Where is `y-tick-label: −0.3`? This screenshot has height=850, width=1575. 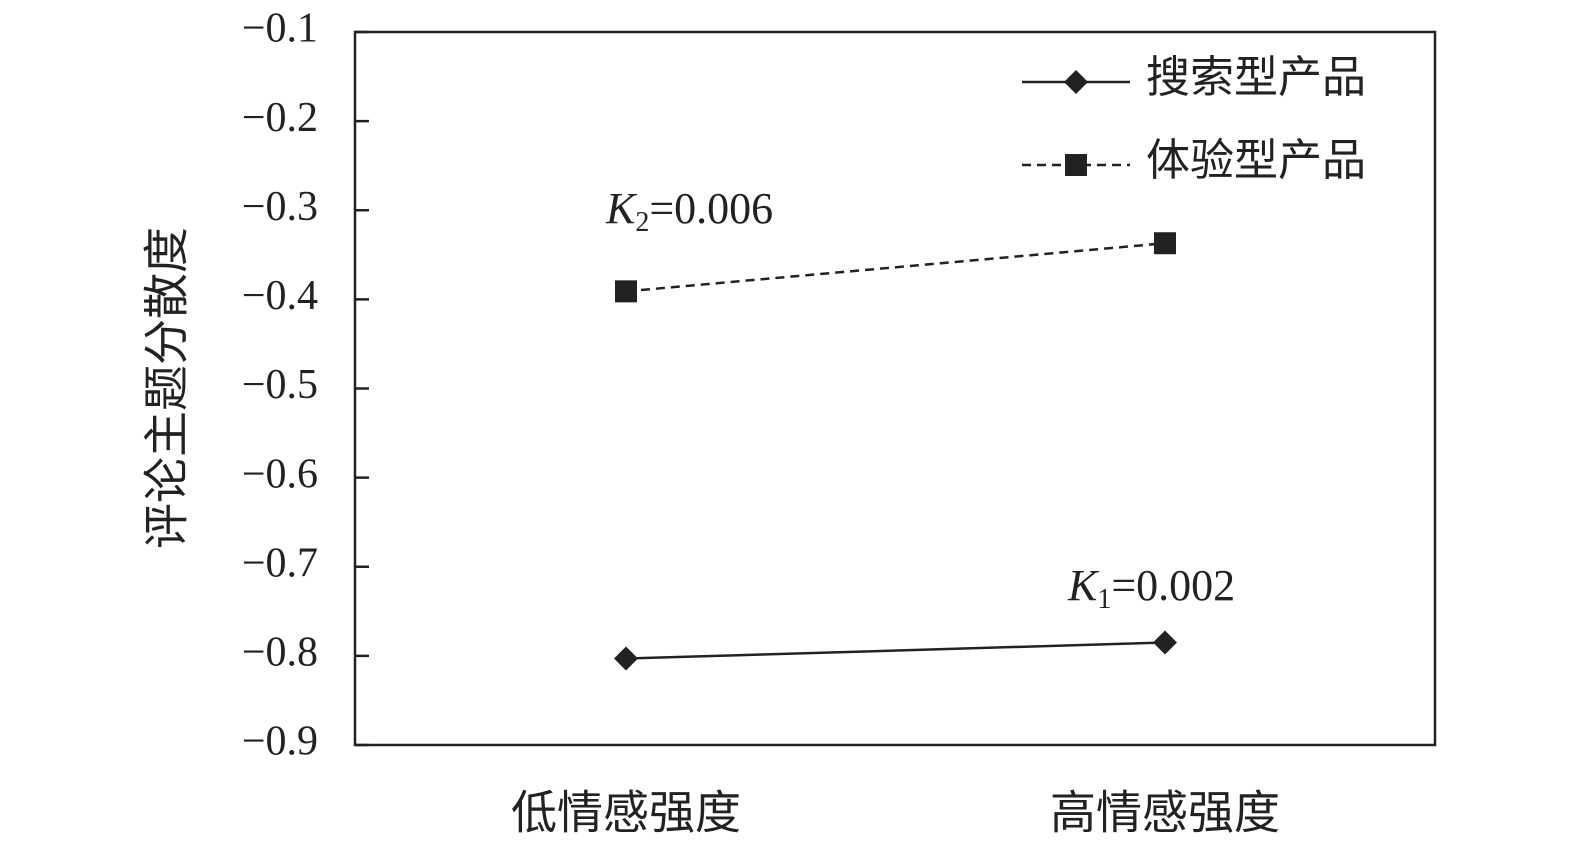
y-tick-label: −0.3 is located at coordinates (280, 207).